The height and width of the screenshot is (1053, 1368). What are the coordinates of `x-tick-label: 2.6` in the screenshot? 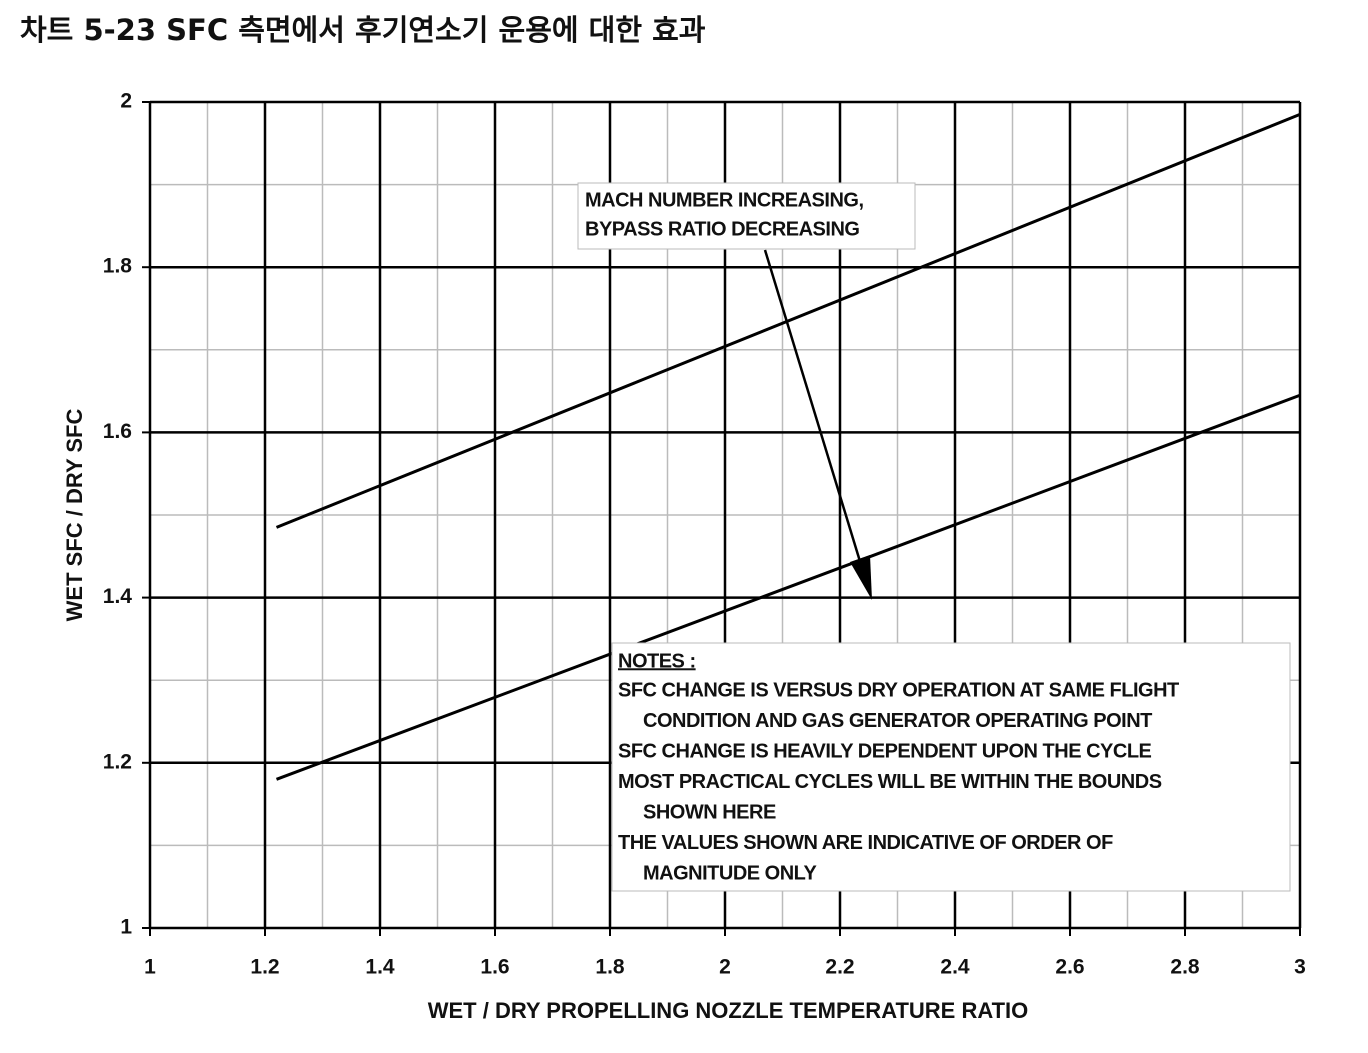 It's located at (1069, 967).